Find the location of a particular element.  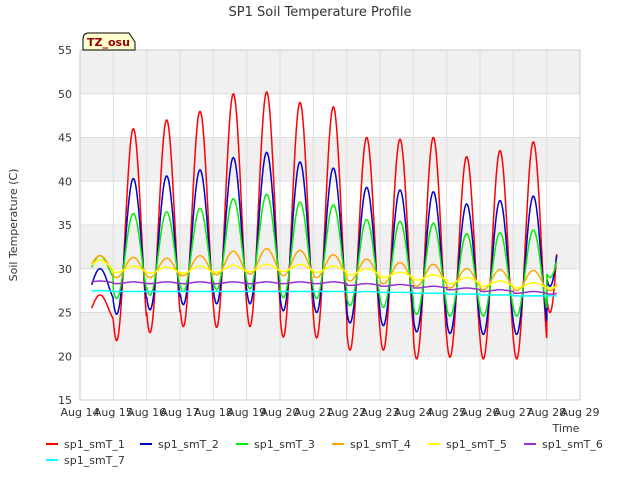

legend-label-sp1_smT_1: sp1_smT_1 is located at coordinates (94, 444).